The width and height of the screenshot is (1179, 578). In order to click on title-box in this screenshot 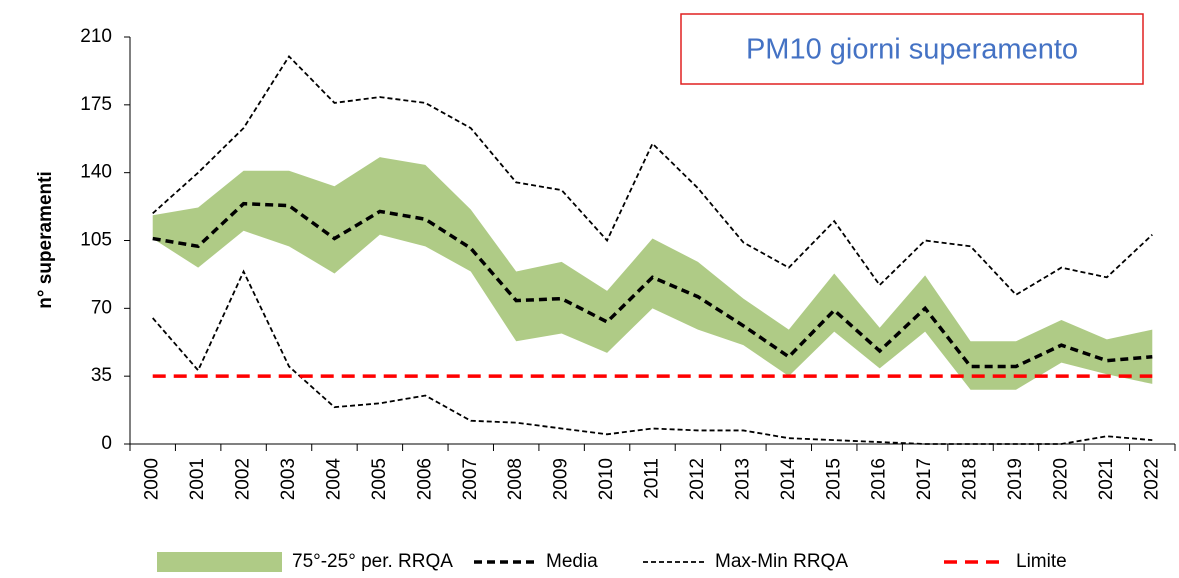, I will do `click(912, 49)`.